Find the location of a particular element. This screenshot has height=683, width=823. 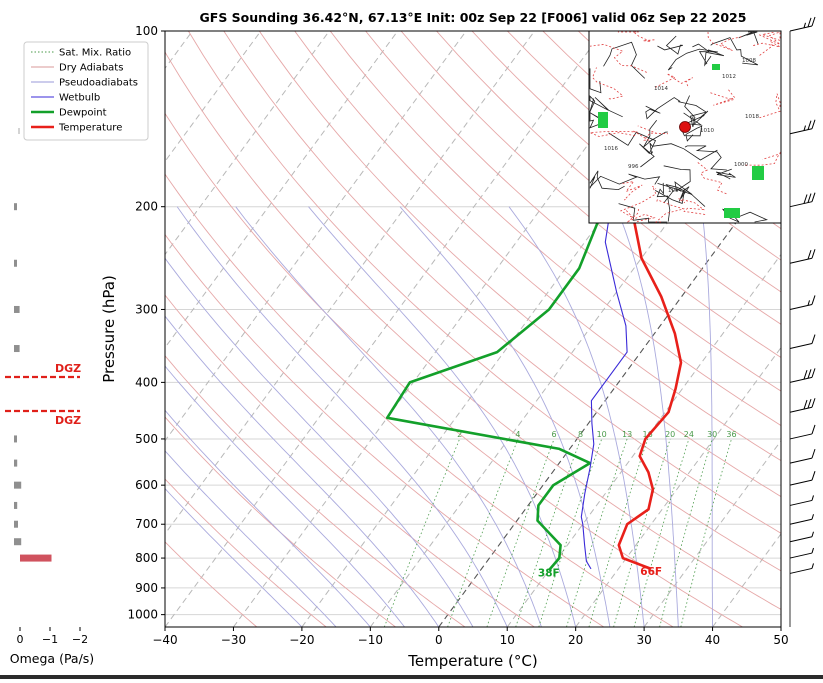

omega-panel: 0 −1 −2 is located at coordinates (51, 387).